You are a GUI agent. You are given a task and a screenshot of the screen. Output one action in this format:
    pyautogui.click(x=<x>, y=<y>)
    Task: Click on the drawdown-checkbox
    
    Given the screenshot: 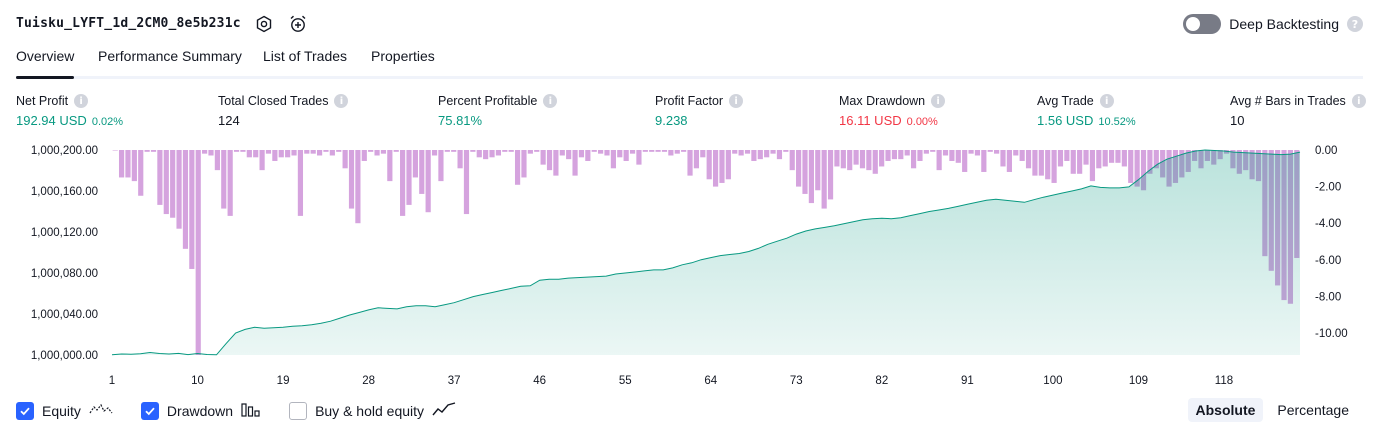 What is the action you would take?
    pyautogui.click(x=149, y=411)
    